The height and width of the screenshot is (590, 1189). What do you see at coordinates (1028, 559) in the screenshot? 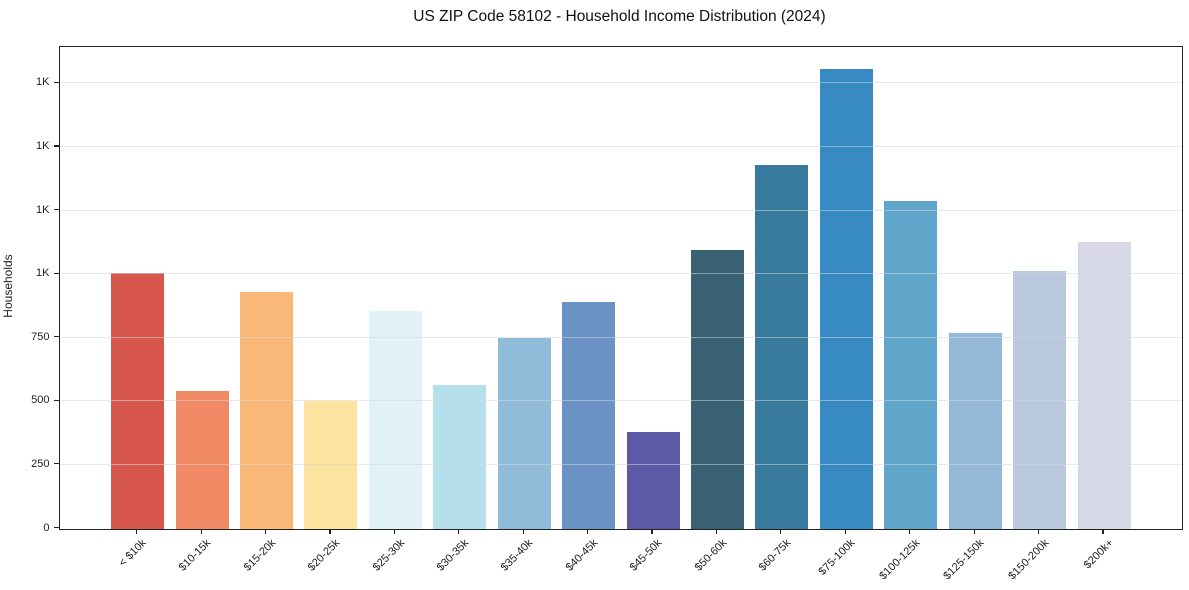
I see `x-tick-label-text: $150-200k` at bounding box center [1028, 559].